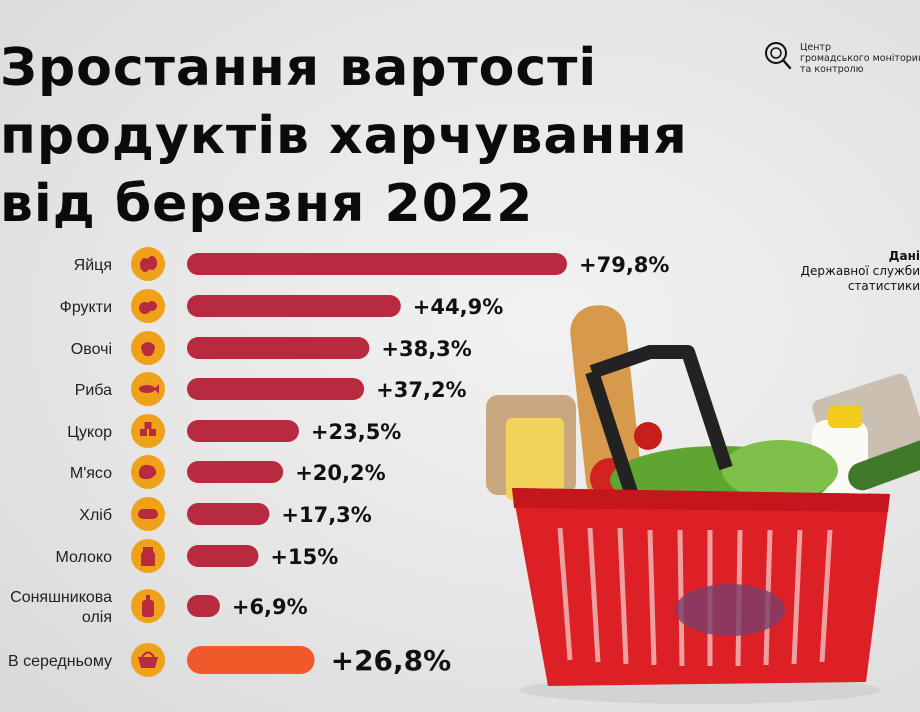 The height and width of the screenshot is (712, 920). Describe the element at coordinates (832, 69) in the screenshot. I see `logo-line: та контролю` at that location.